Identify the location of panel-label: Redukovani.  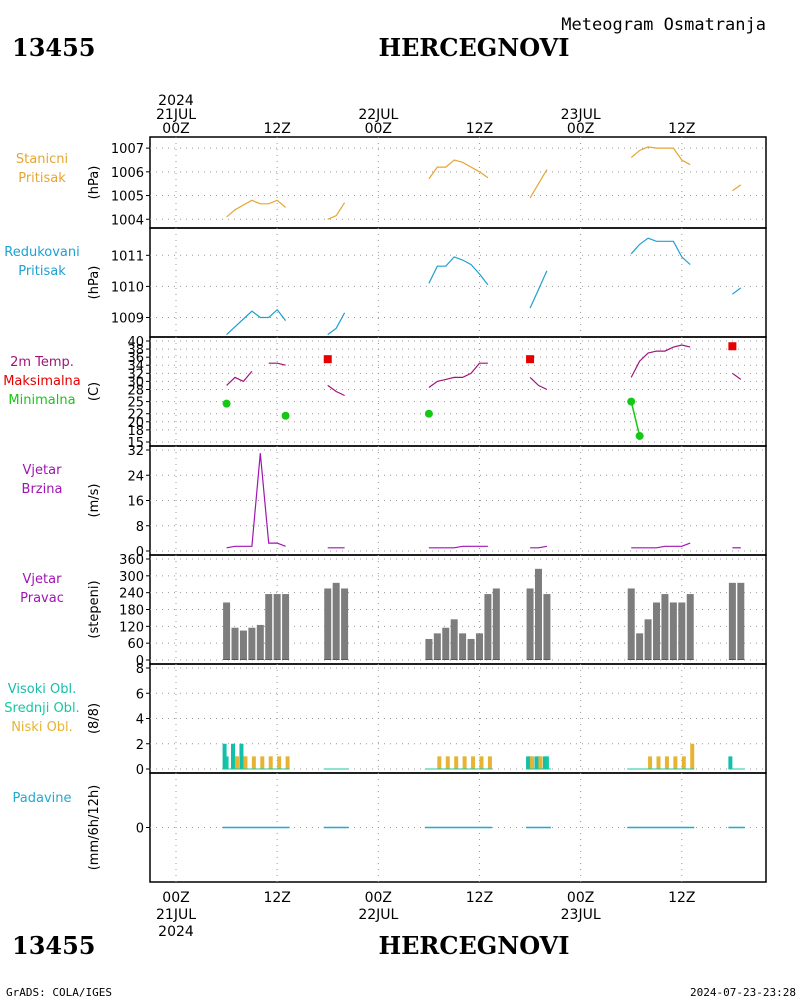
(41, 252).